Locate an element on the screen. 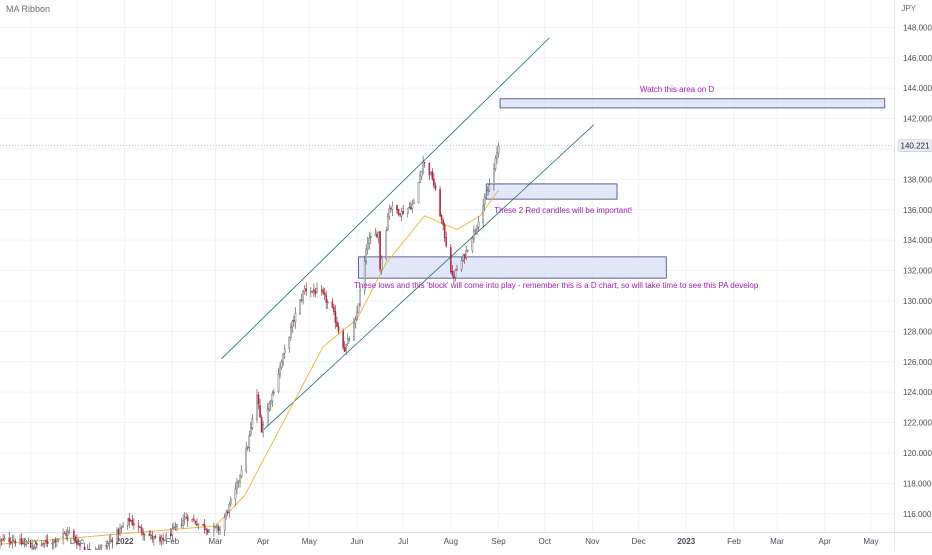  watch-zone is located at coordinates (692, 103).